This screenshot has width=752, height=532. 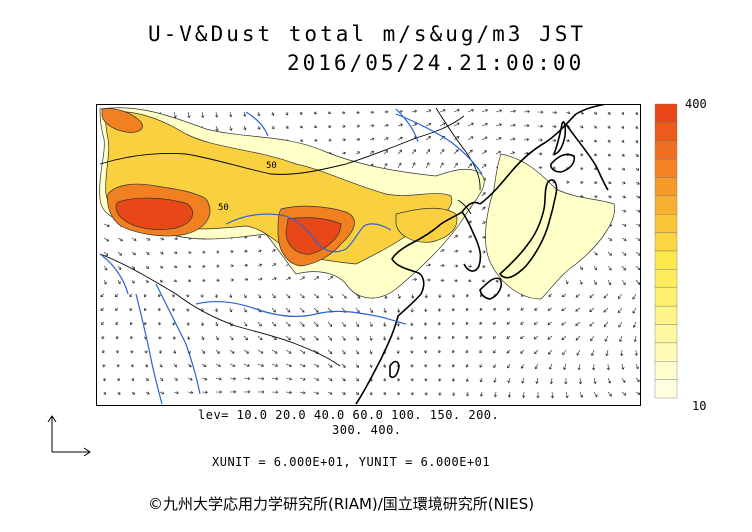 What do you see at coordinates (367, 430) in the screenshot?
I see `levels-line-2: 300. 400.` at bounding box center [367, 430].